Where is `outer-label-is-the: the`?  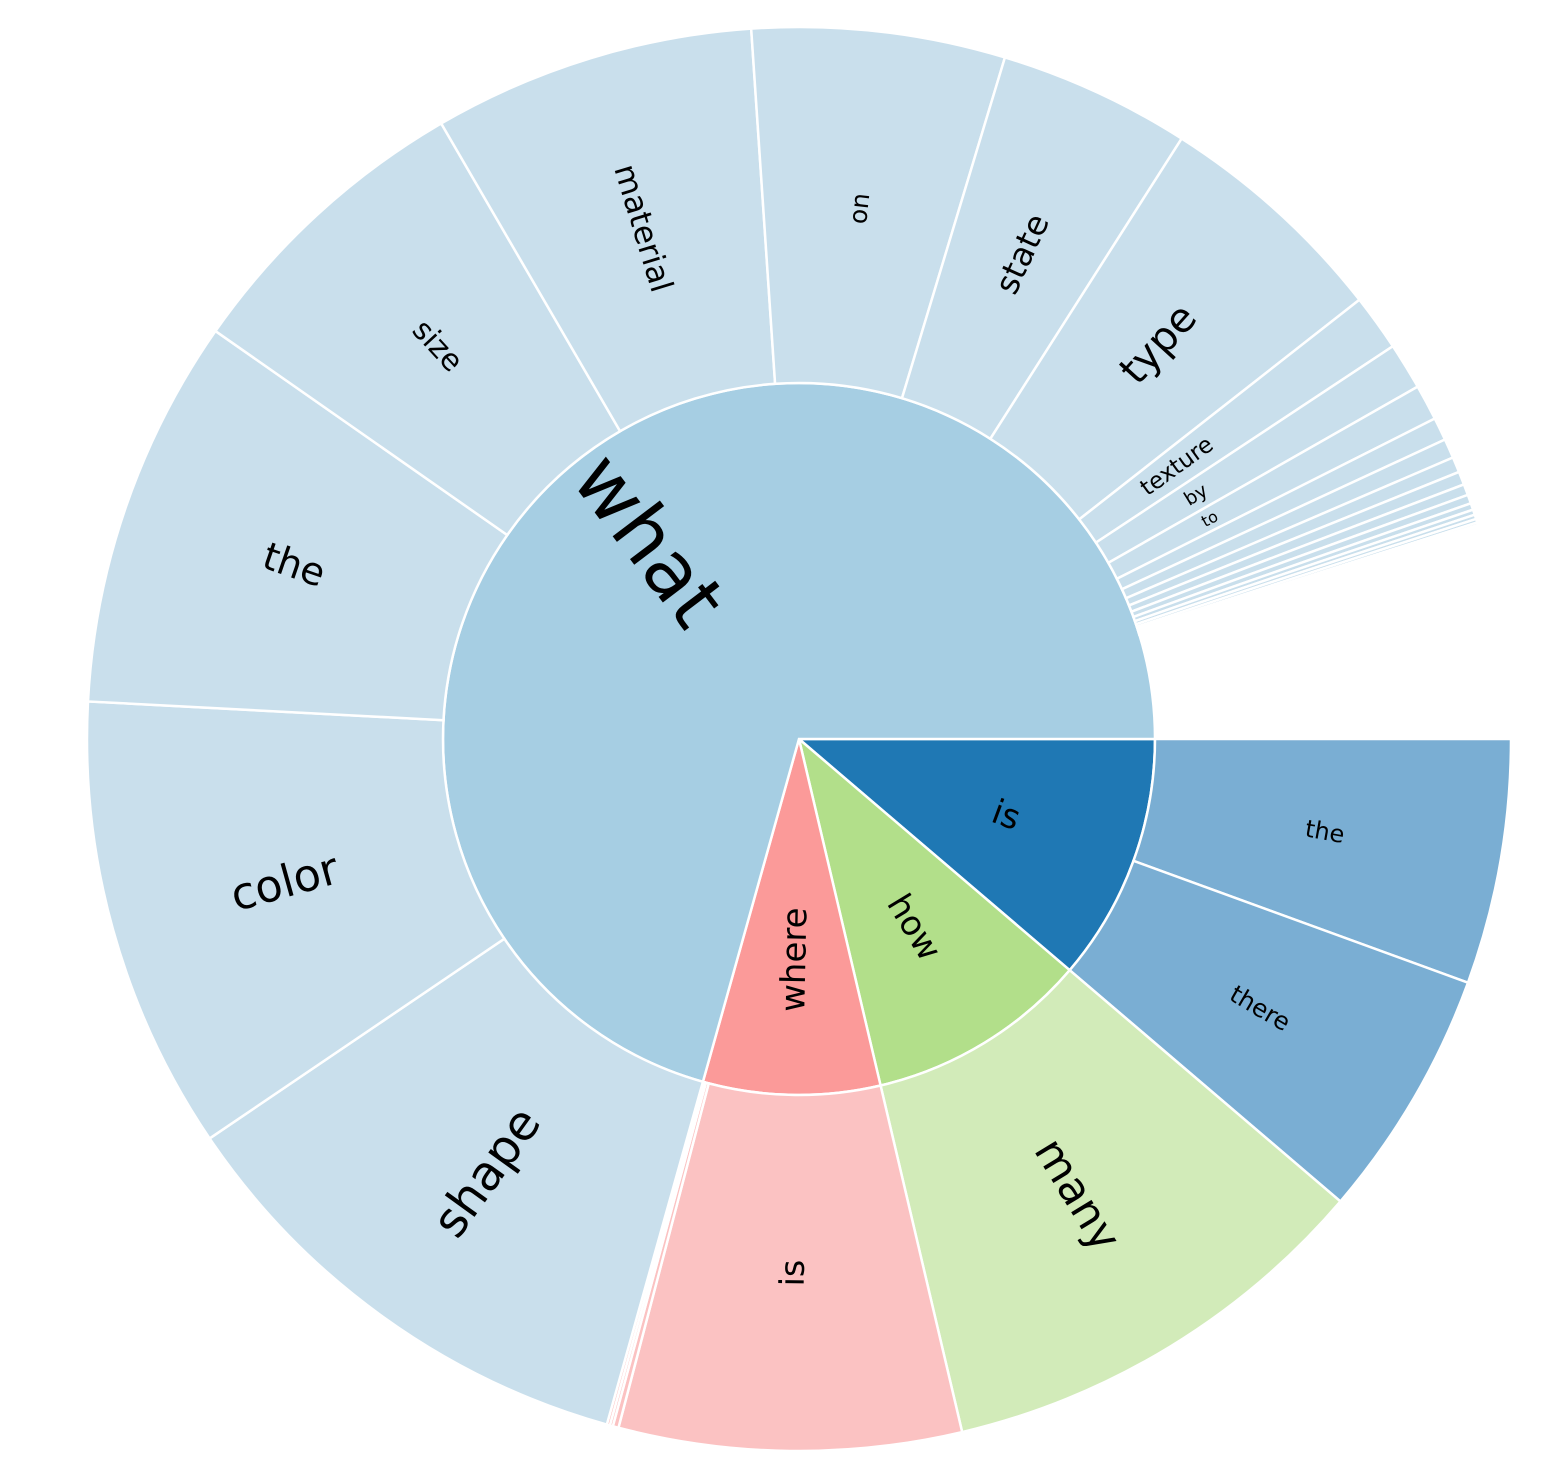
outer-label-is-the: the is located at coordinates (1325, 832).